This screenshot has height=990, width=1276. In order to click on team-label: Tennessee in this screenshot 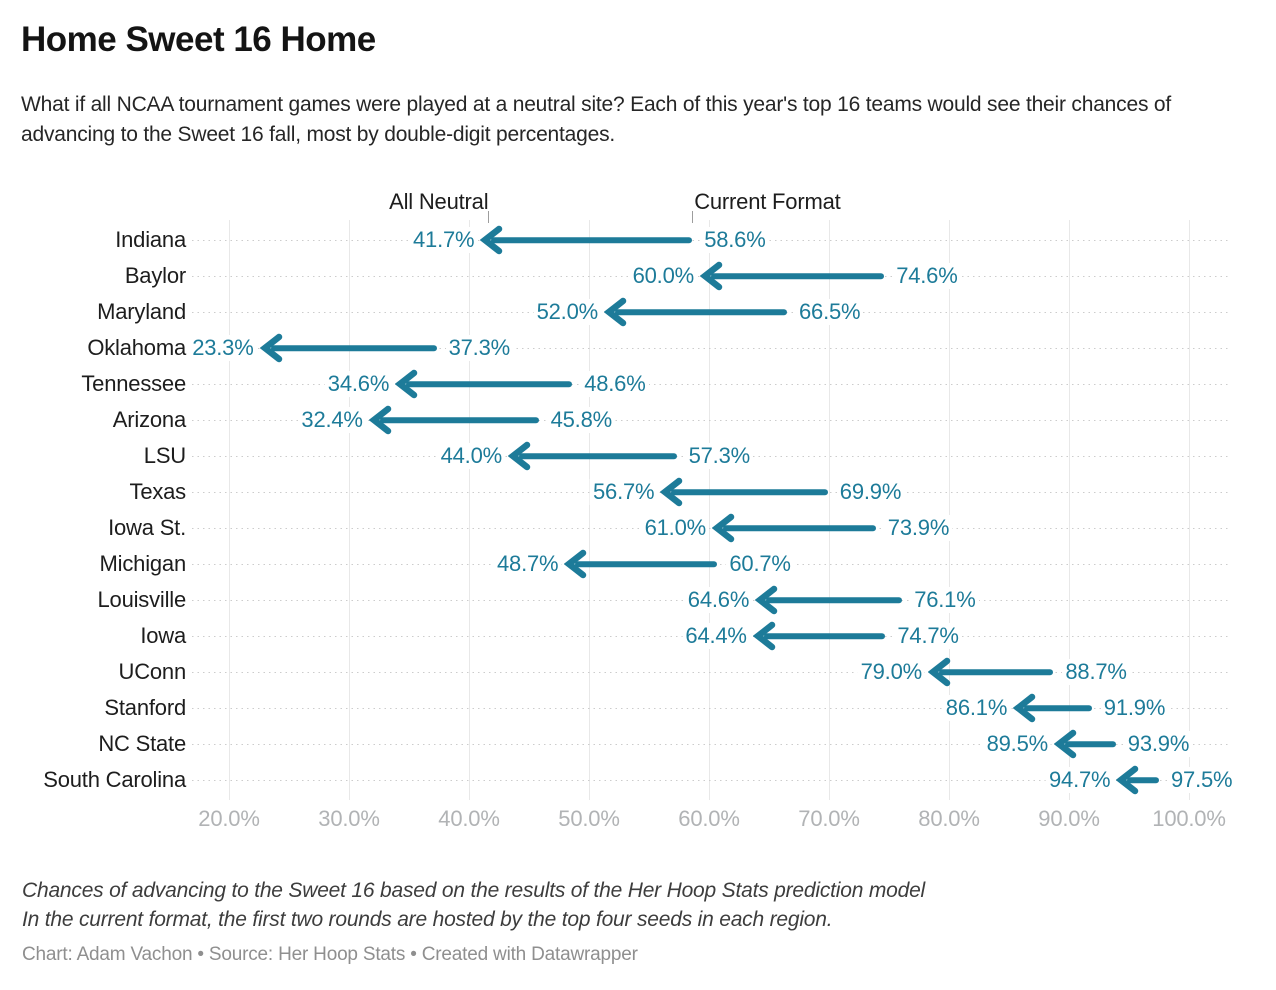, I will do `click(133, 383)`.